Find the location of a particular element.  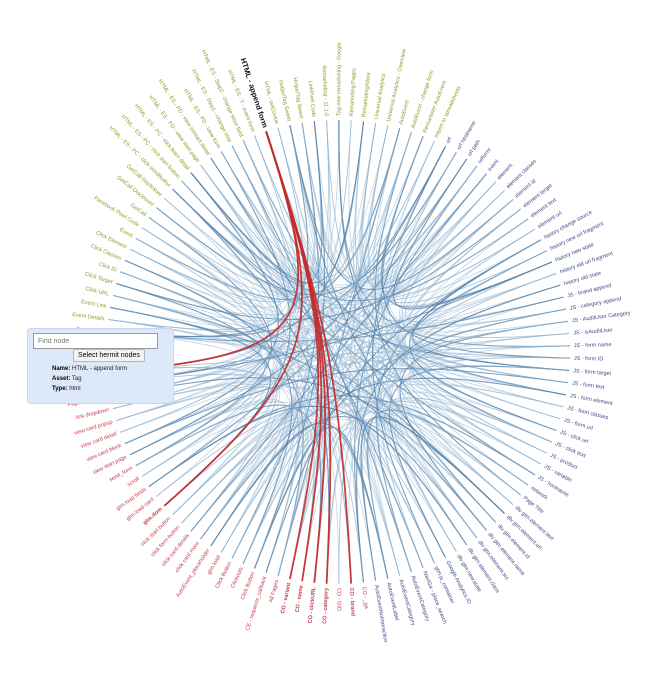

node-label: CO - brand is located at coordinates (352, 601).